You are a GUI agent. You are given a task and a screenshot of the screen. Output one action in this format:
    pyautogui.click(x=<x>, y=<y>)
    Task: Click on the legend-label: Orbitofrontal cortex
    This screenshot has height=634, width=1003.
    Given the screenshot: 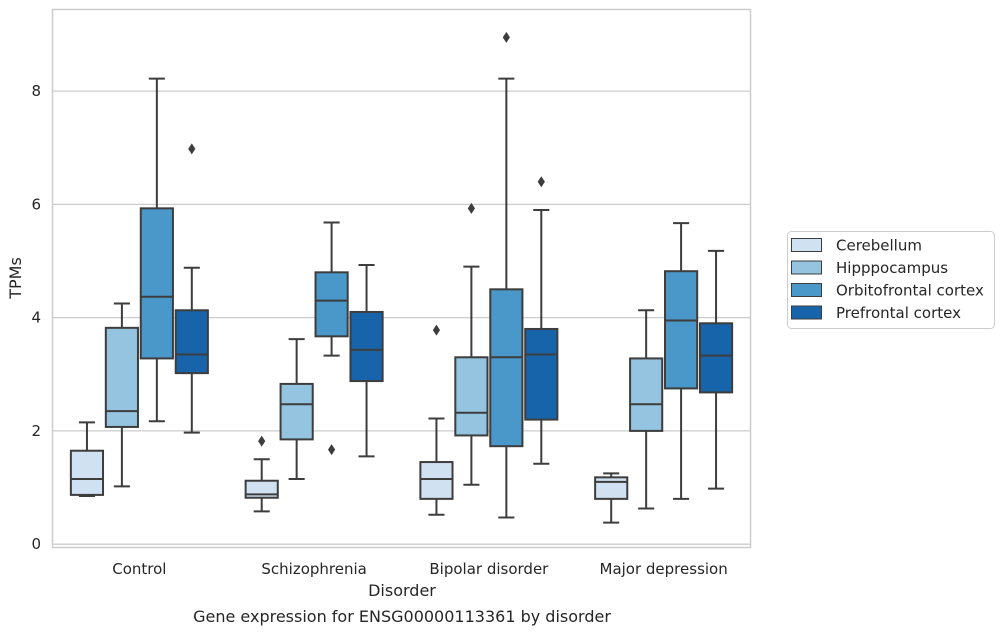 What is the action you would take?
    pyautogui.click(x=910, y=291)
    